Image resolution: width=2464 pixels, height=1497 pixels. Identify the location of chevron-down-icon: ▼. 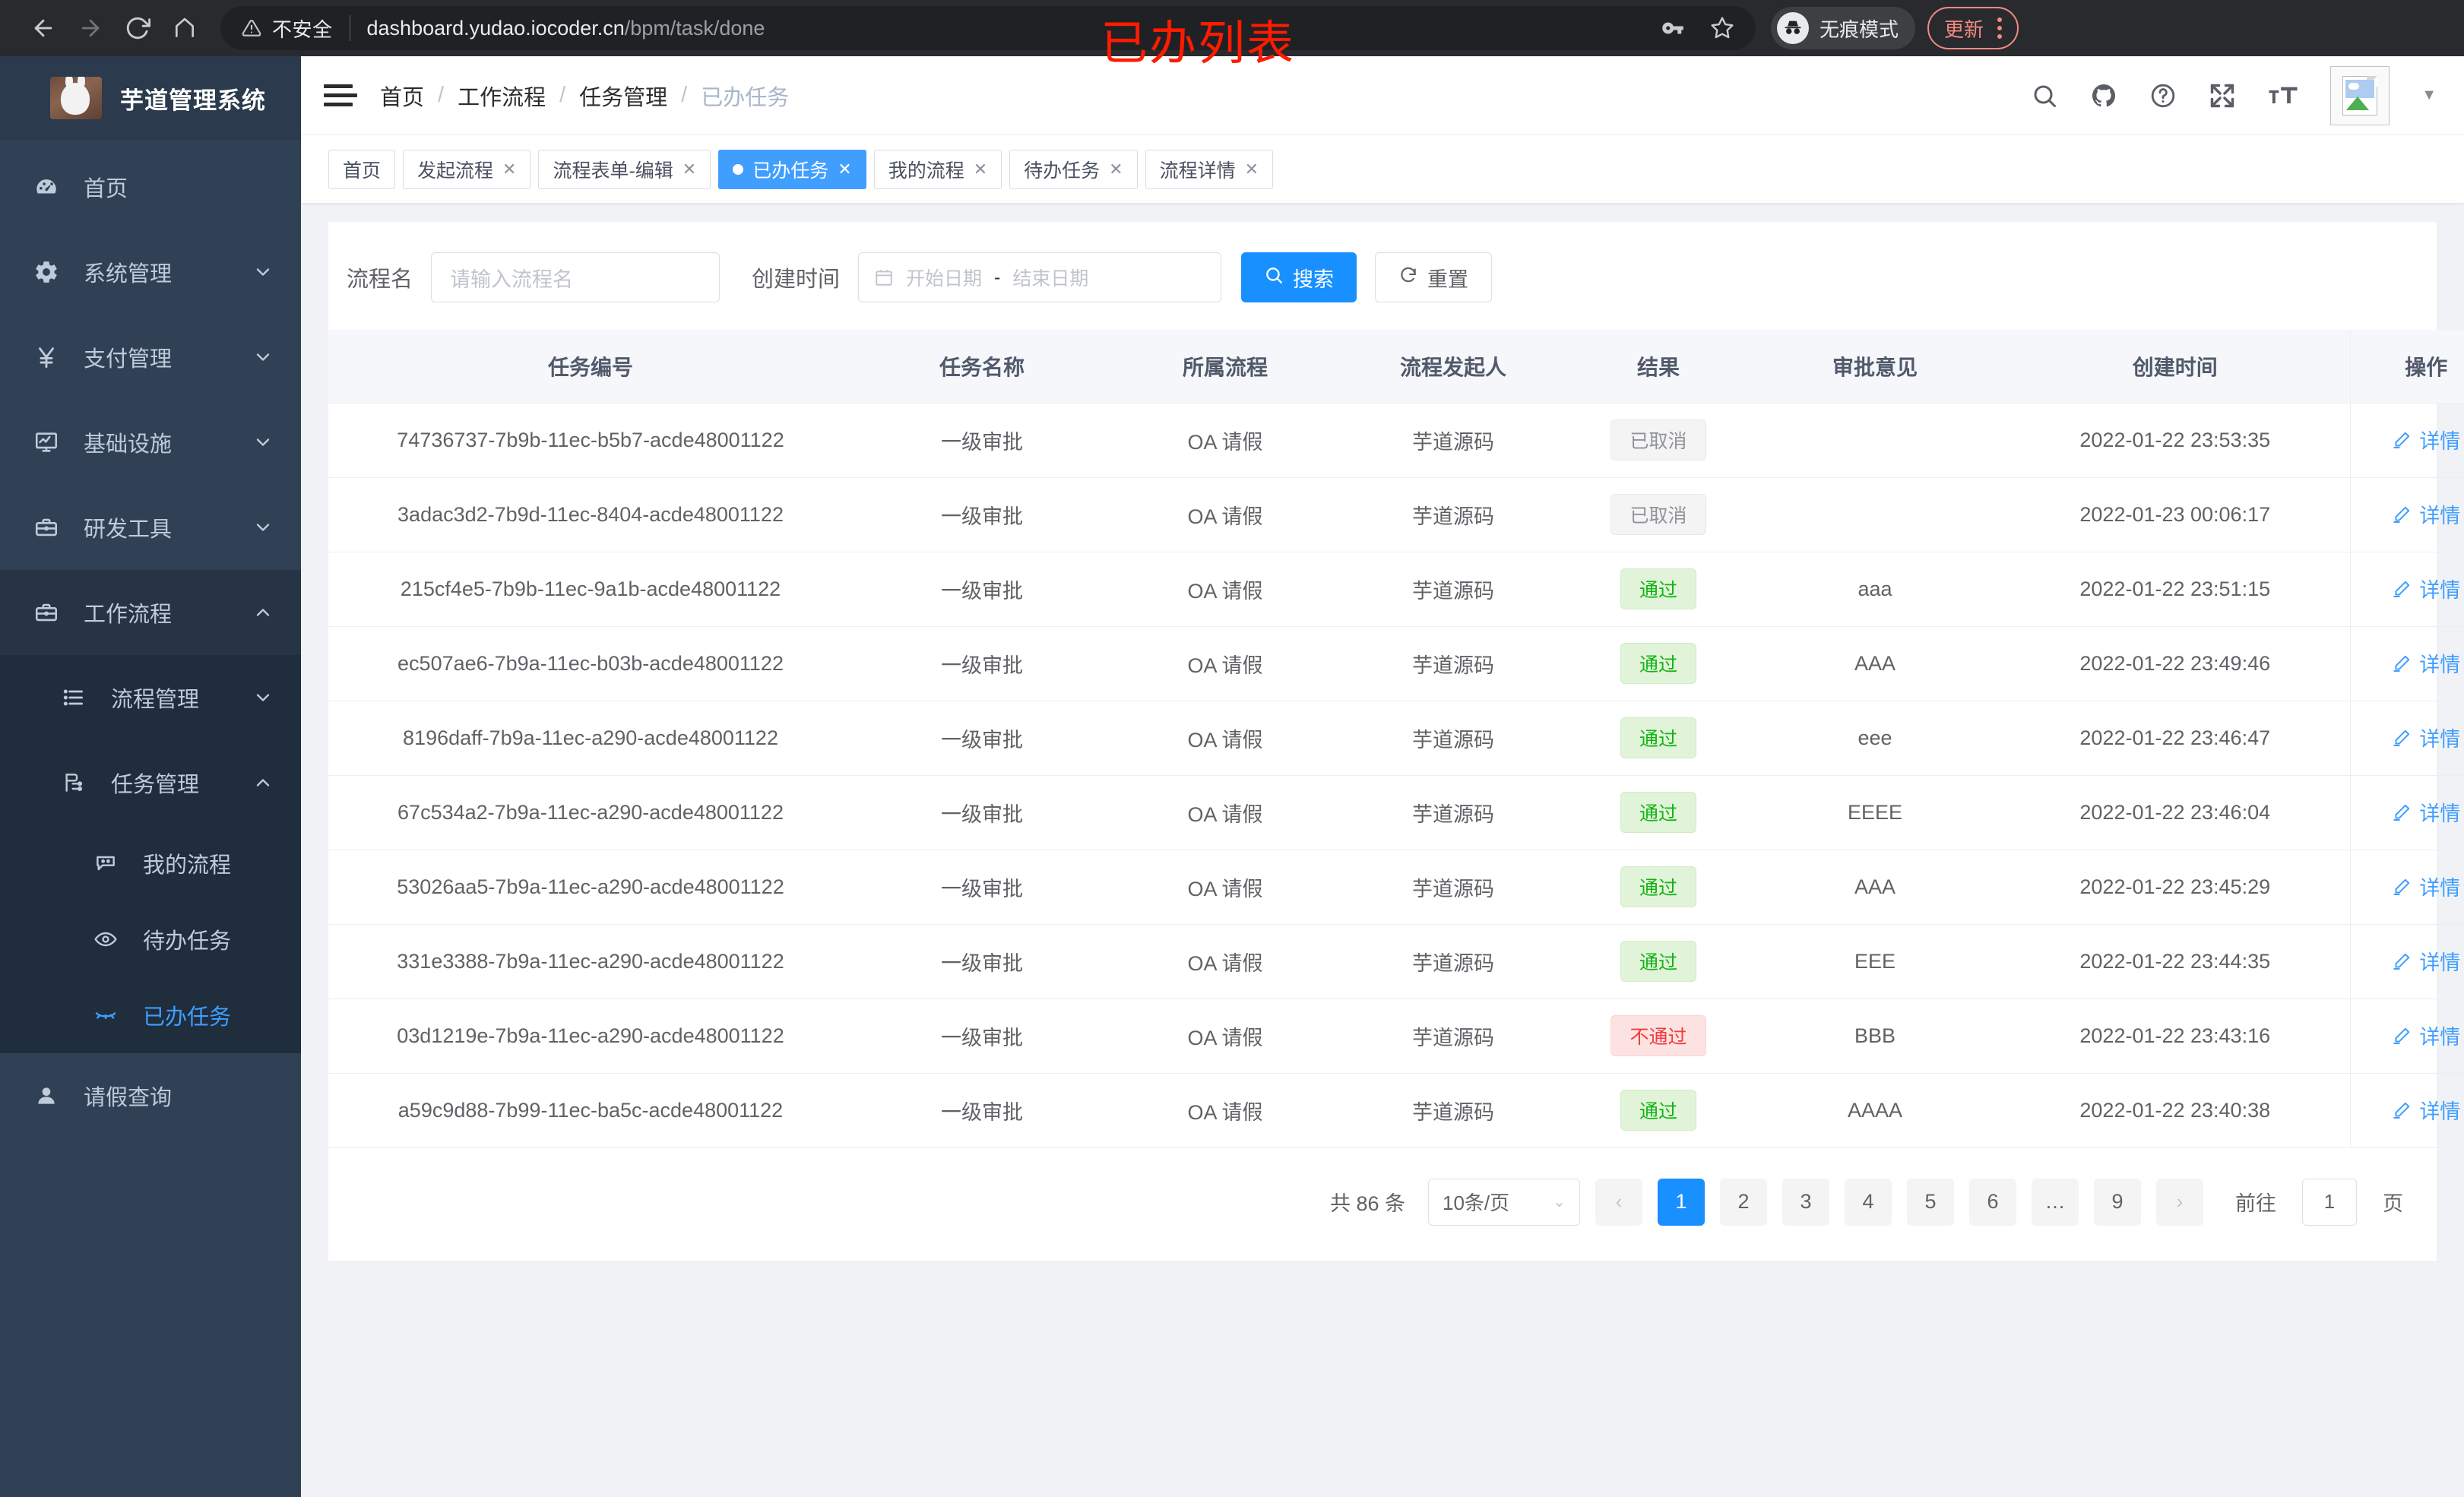
(2429, 95).